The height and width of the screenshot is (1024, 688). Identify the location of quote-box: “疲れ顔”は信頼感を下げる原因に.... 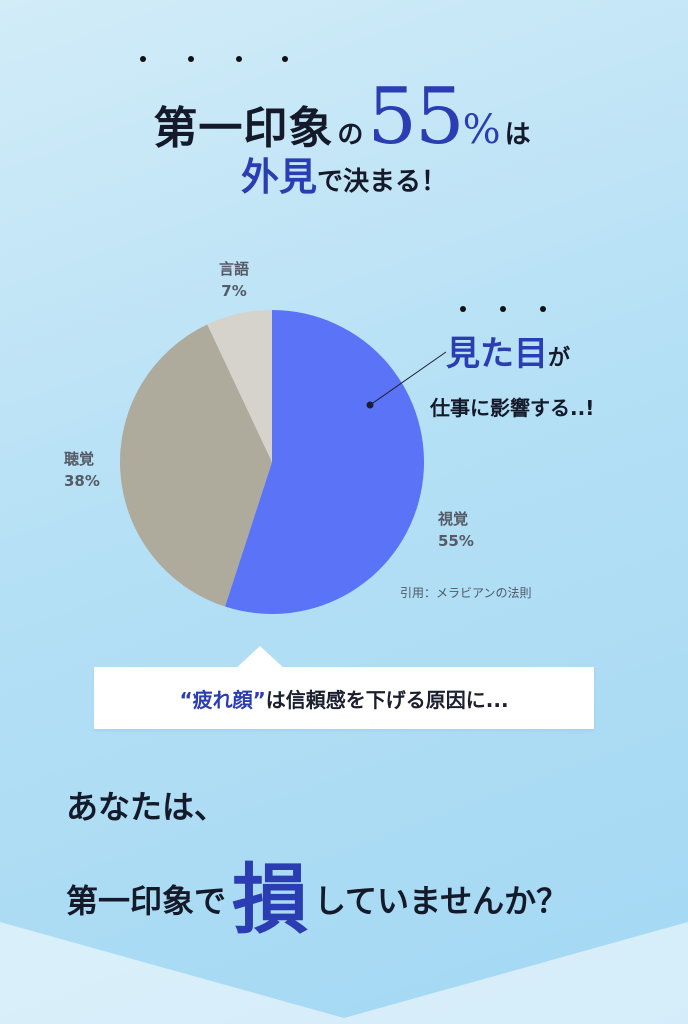
(344, 698).